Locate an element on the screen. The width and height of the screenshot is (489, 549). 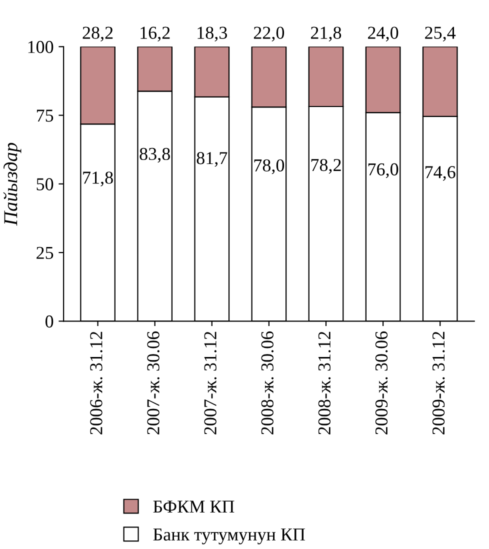
x-tick-label: 2008-ж. 30.06 is located at coordinates (267, 382).